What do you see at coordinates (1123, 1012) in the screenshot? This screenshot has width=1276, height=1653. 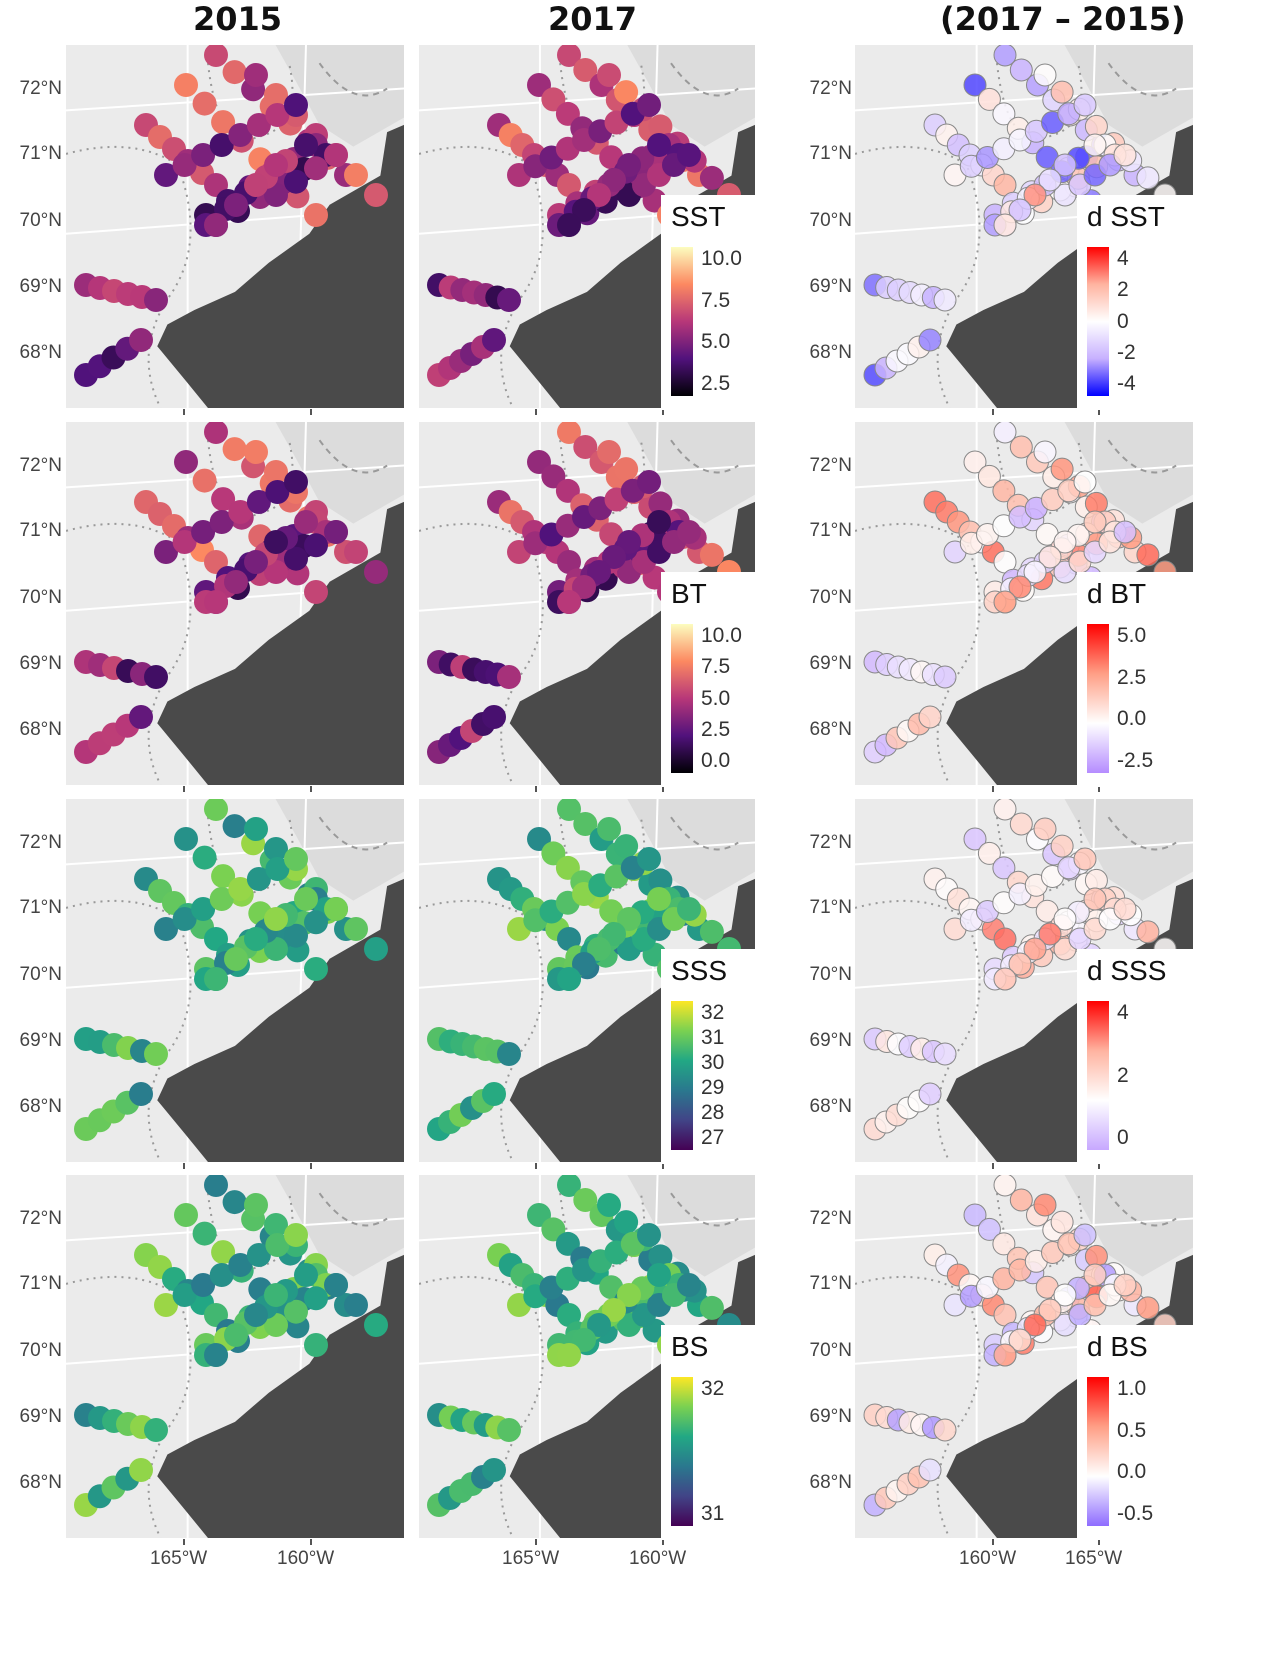 I see `legend-tick-label: 4` at bounding box center [1123, 1012].